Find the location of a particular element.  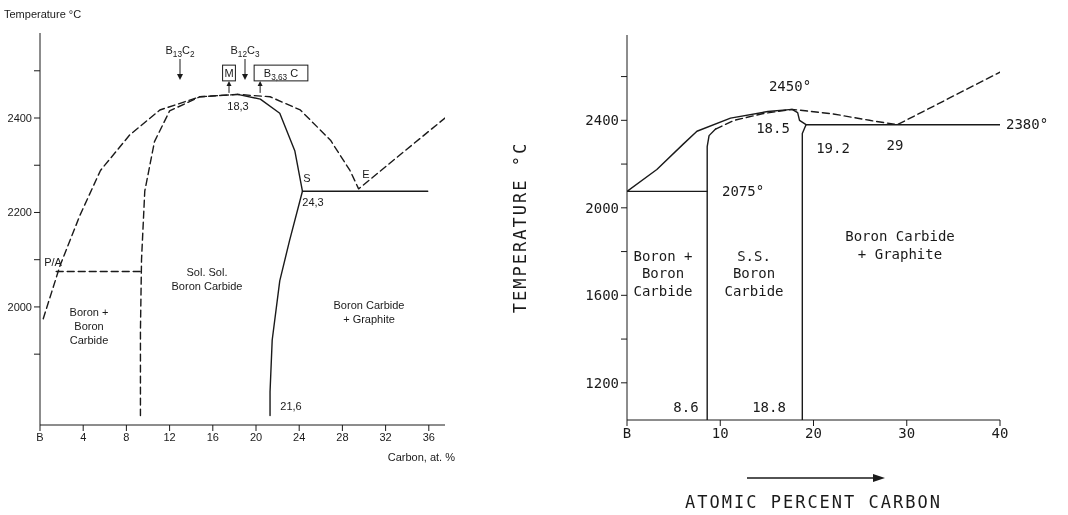

annotation: 2450° is located at coordinates (790, 86).